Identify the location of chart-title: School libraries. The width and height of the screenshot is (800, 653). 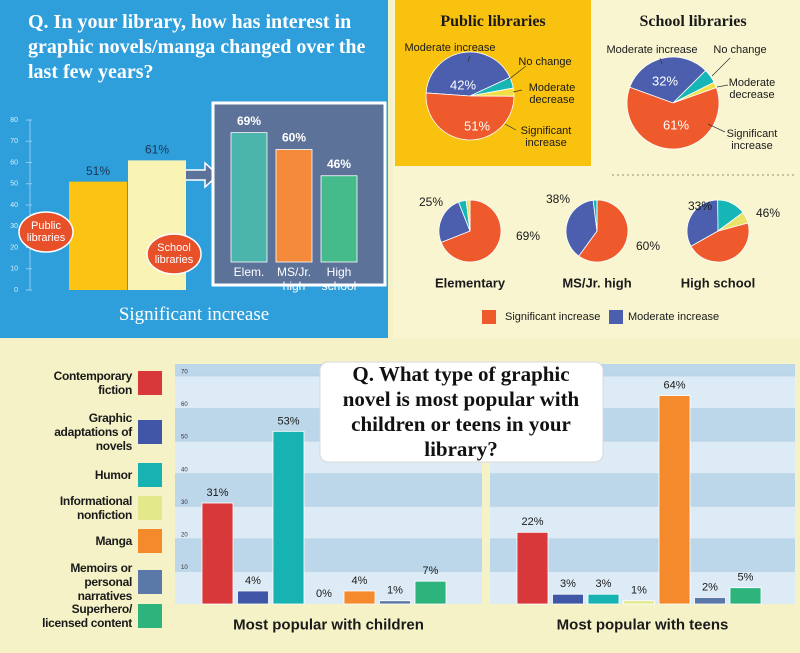
(693, 21).